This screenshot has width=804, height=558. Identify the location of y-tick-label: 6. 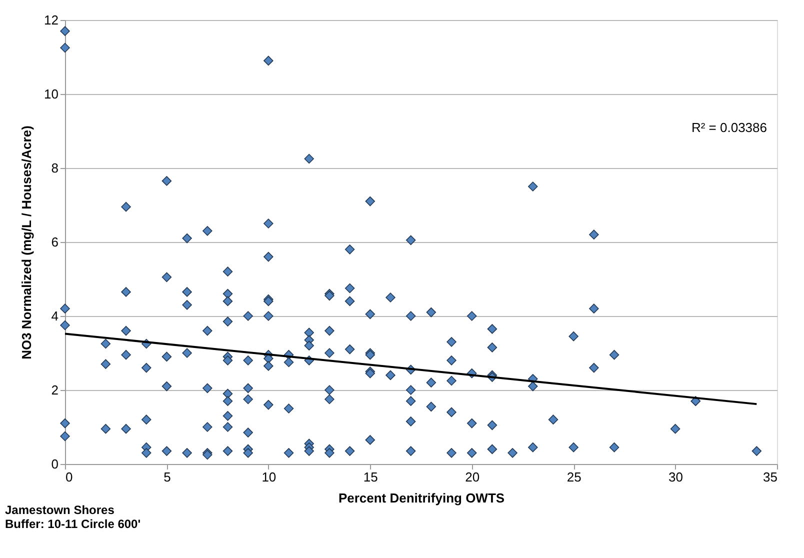
(54, 242).